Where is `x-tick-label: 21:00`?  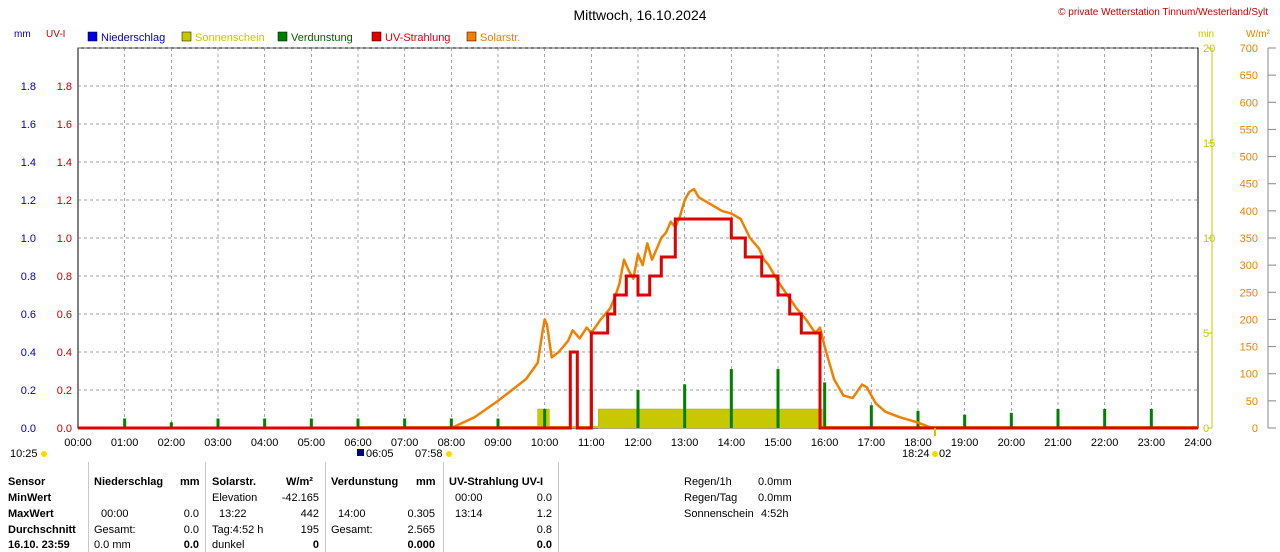 x-tick-label: 21:00 is located at coordinates (1058, 443).